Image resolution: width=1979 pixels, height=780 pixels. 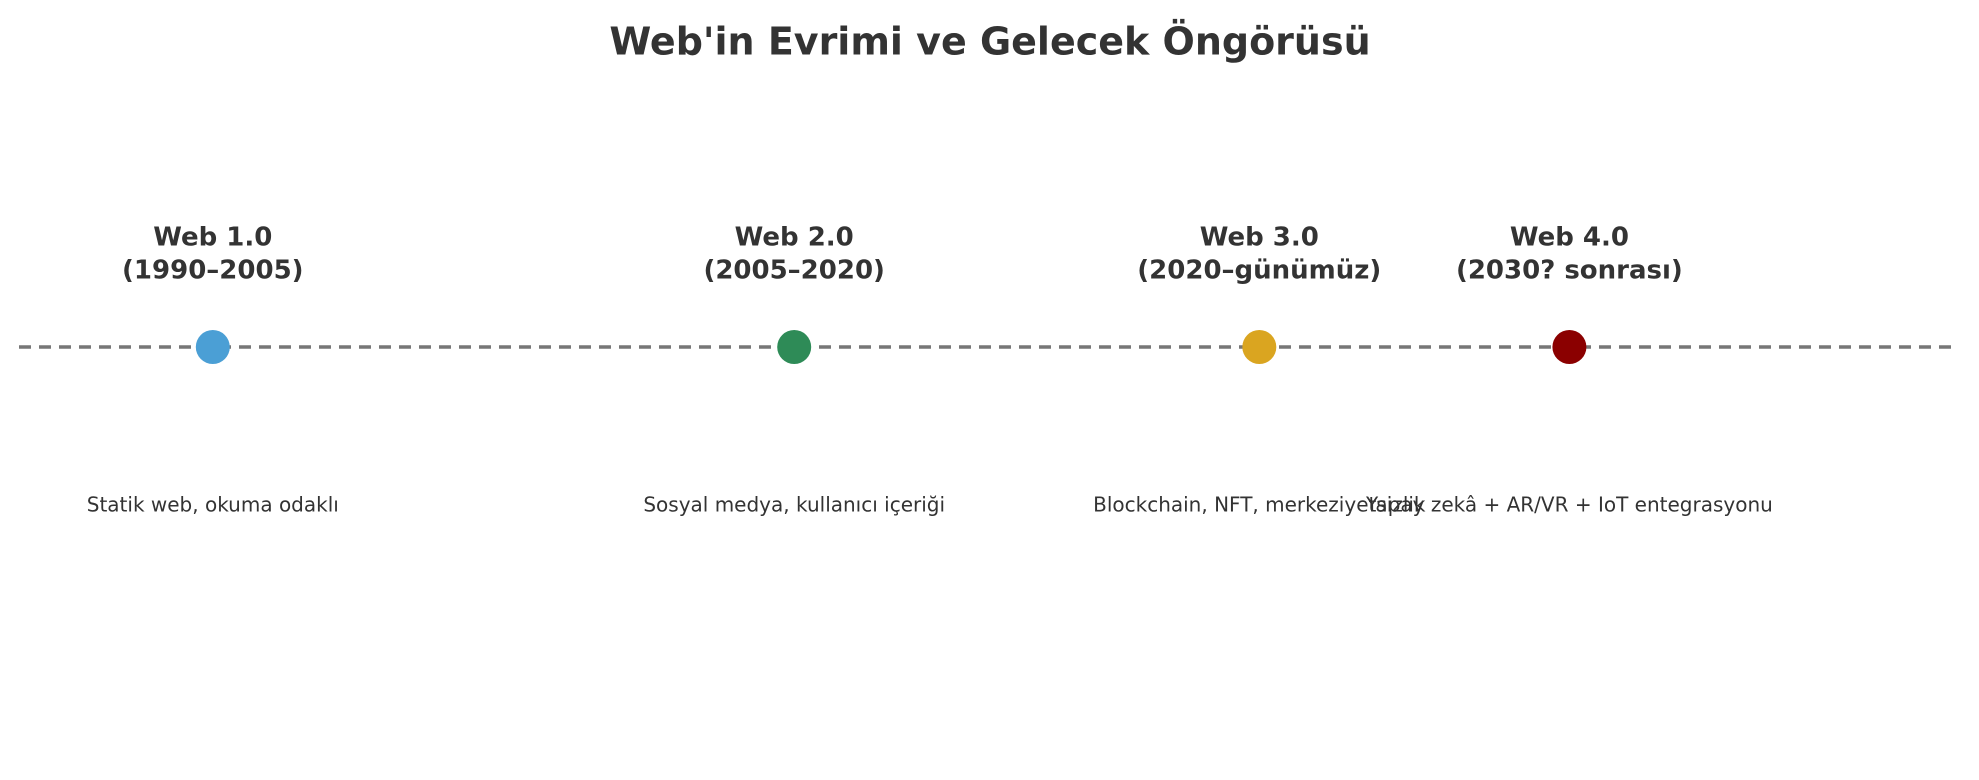 What do you see at coordinates (794, 238) in the screenshot?
I see `era-label: Web 2.0` at bounding box center [794, 238].